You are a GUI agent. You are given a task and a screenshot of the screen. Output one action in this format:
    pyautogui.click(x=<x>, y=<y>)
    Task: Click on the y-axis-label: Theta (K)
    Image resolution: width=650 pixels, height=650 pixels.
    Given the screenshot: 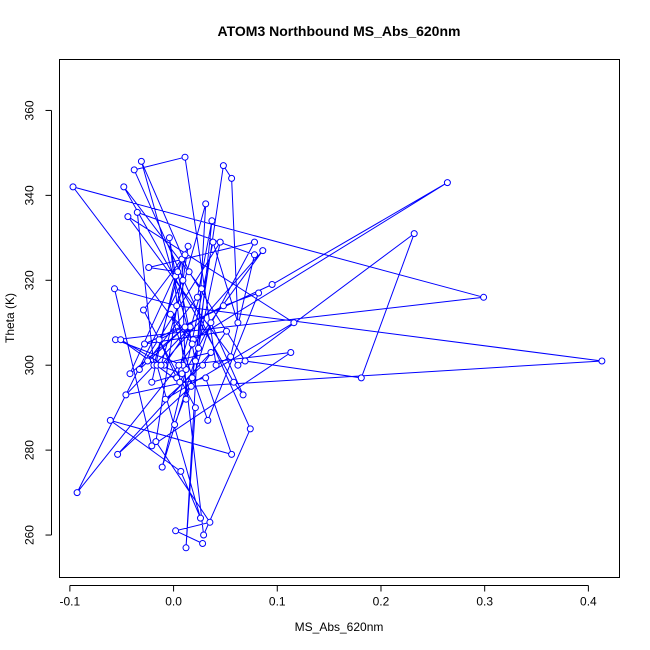 What is the action you would take?
    pyautogui.click(x=10, y=318)
    